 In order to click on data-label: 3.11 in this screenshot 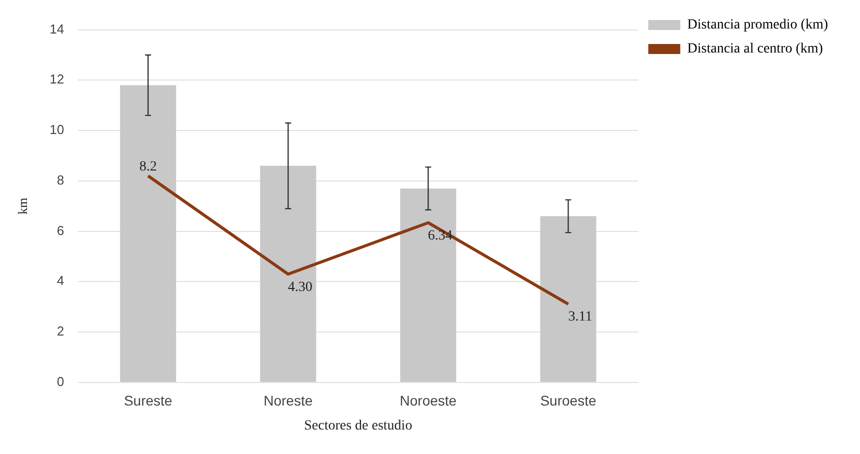, I will do `click(580, 317)`.